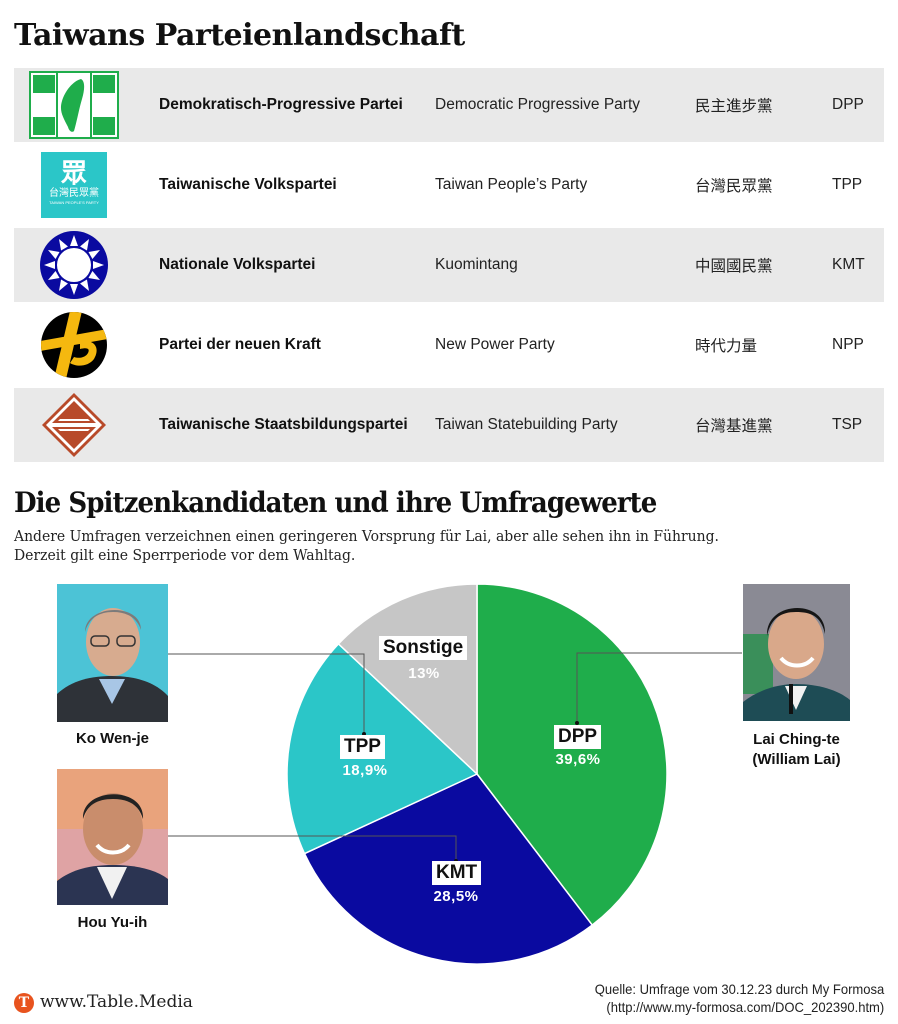  What do you see at coordinates (456, 896) in the screenshot?
I see `slice-value-kmt: 28,5%` at bounding box center [456, 896].